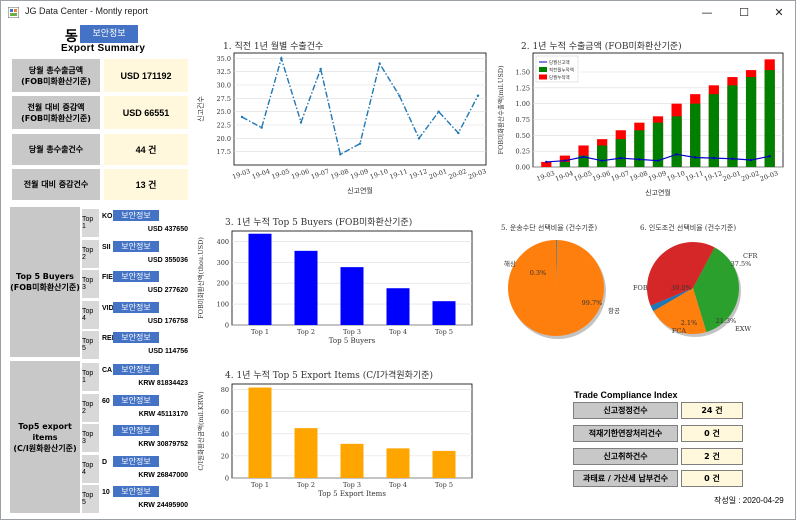 This screenshot has height=520, width=796. What do you see at coordinates (625, 410) in the screenshot?
I see `compliance-label: 신고정정건수` at bounding box center [625, 410].